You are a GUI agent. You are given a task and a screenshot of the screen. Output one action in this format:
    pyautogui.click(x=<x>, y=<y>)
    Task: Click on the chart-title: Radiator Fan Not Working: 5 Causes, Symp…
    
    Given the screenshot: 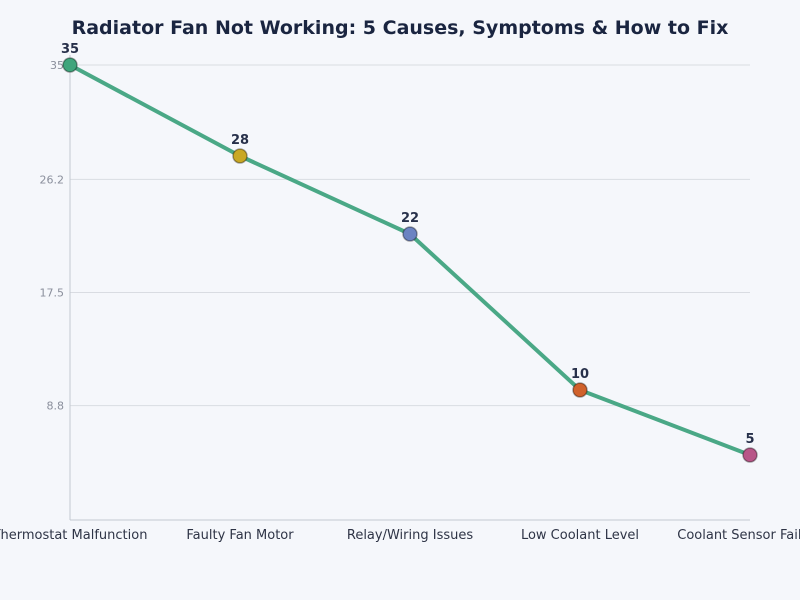 What is the action you would take?
    pyautogui.click(x=400, y=28)
    